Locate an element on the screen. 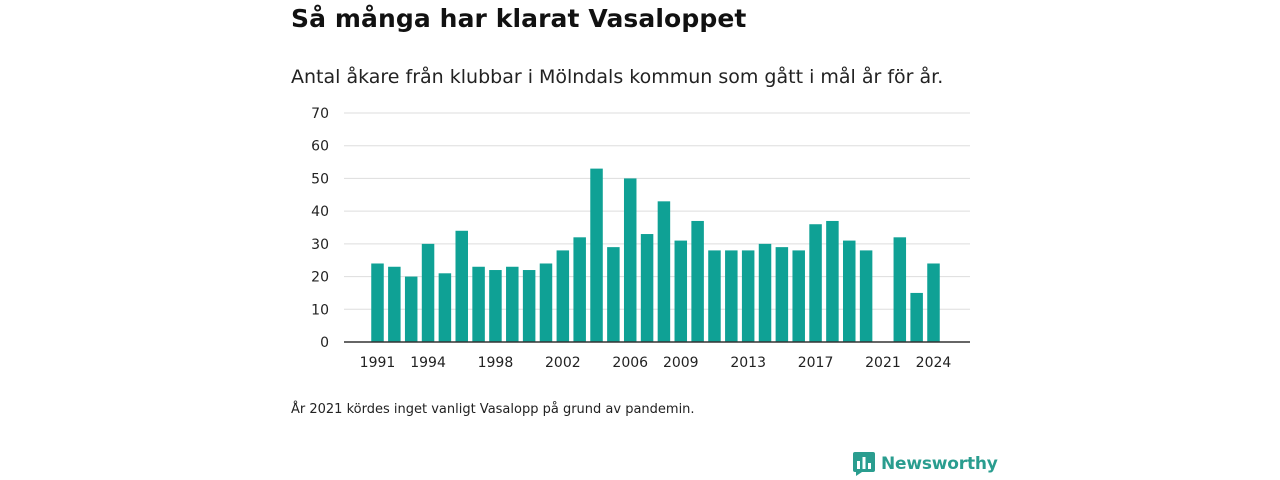 This screenshot has width=1280, height=480. brand-name: Newsworthy is located at coordinates (939, 464).